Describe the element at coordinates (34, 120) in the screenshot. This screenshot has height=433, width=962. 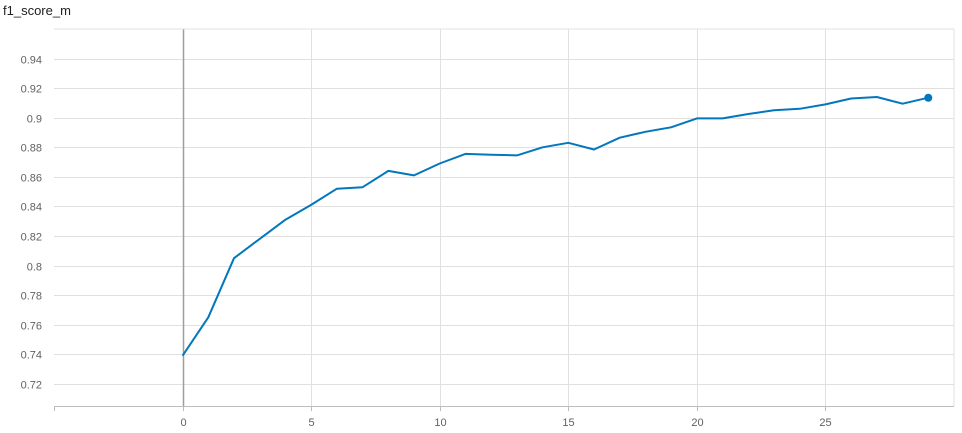
I see `y-tick-label: 0.9` at that location.